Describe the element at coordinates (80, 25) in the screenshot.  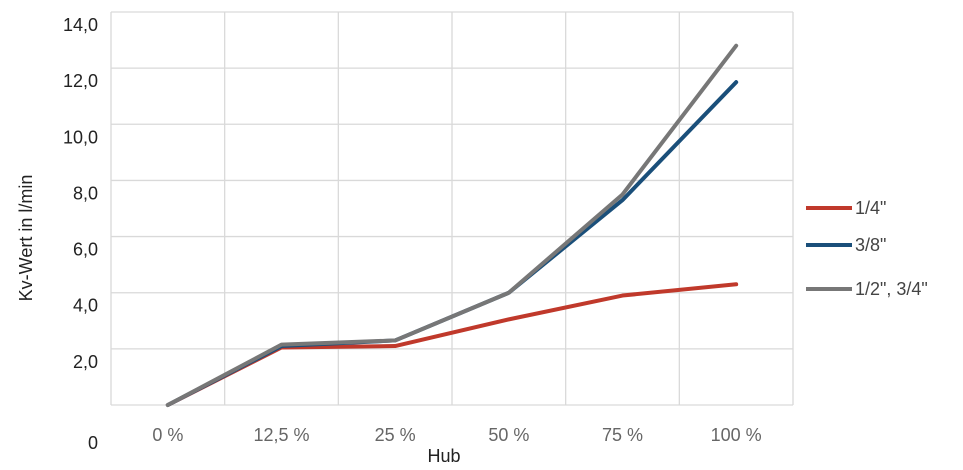
I see `y-tick-label: 14,0` at that location.